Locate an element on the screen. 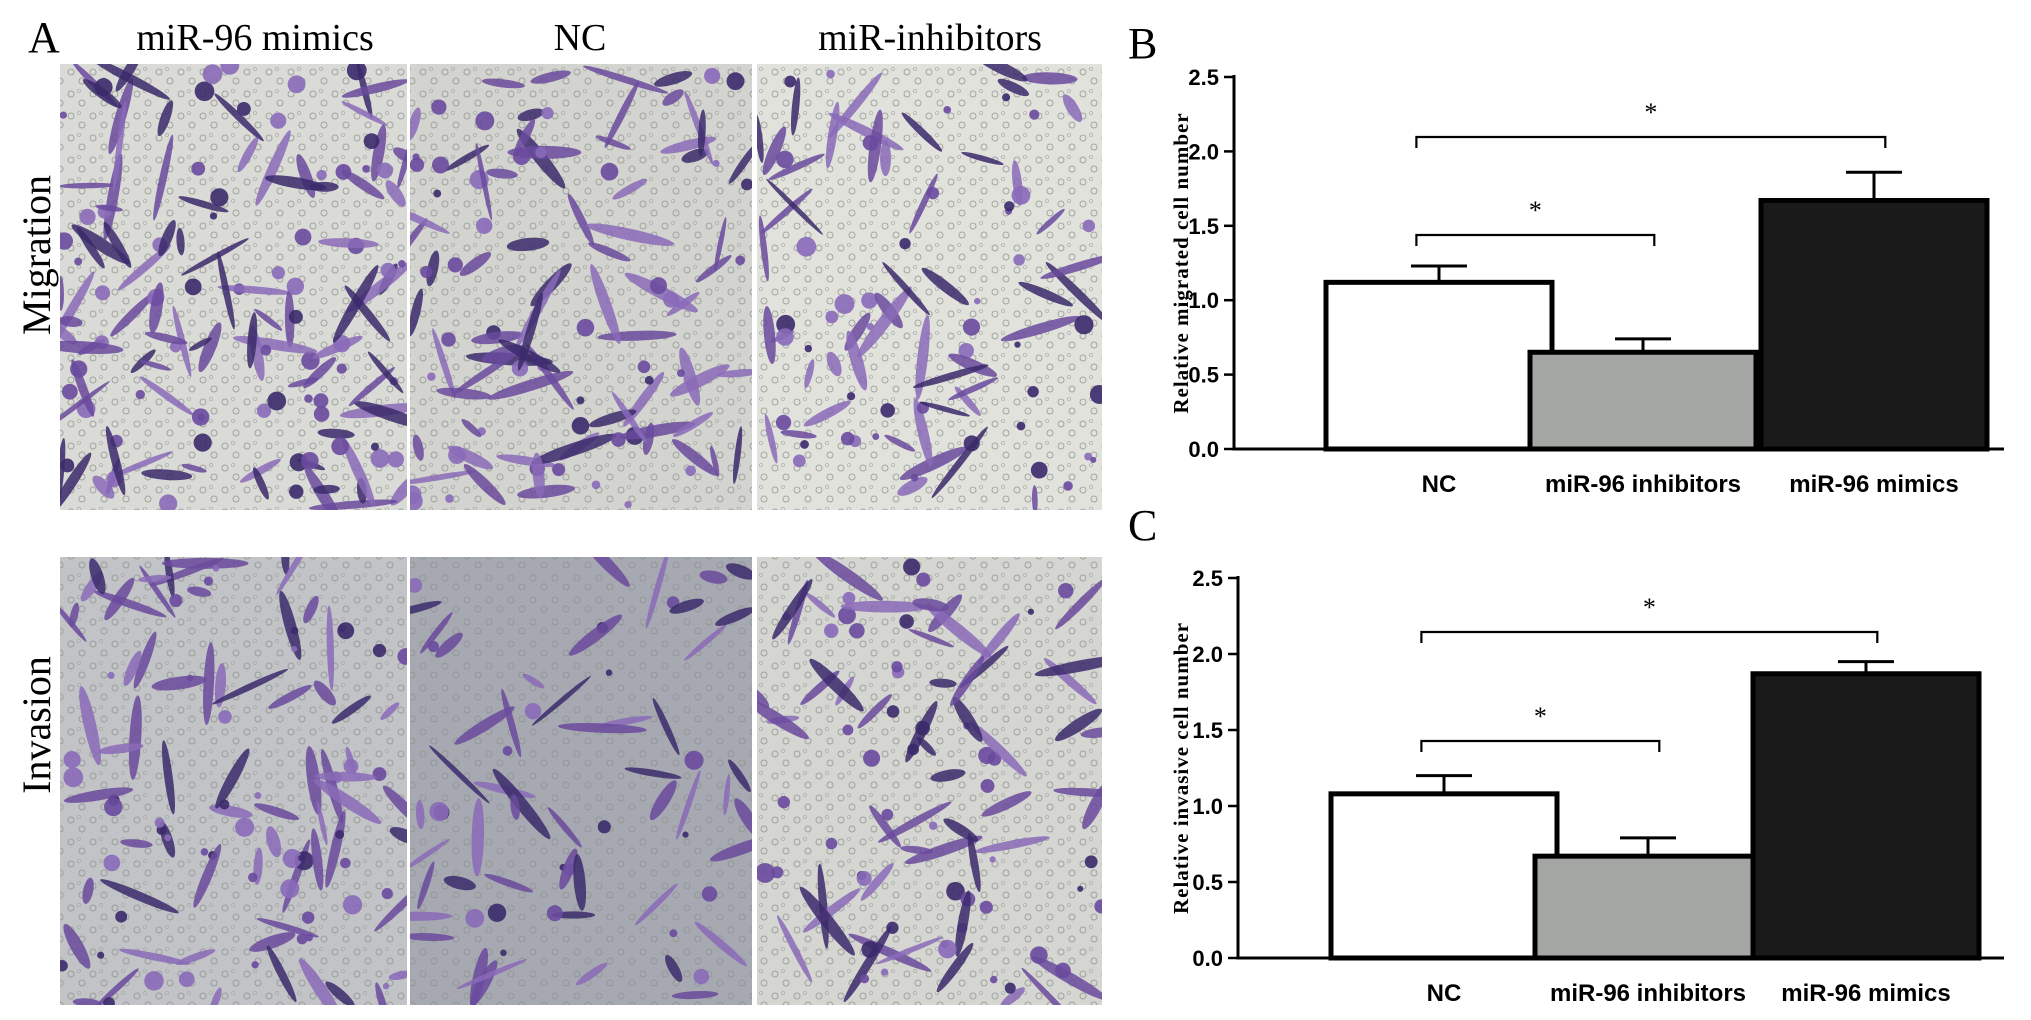 This screenshot has width=2031, height=1020. column-label-mimics: miR-96 mimics is located at coordinates (255, 38).